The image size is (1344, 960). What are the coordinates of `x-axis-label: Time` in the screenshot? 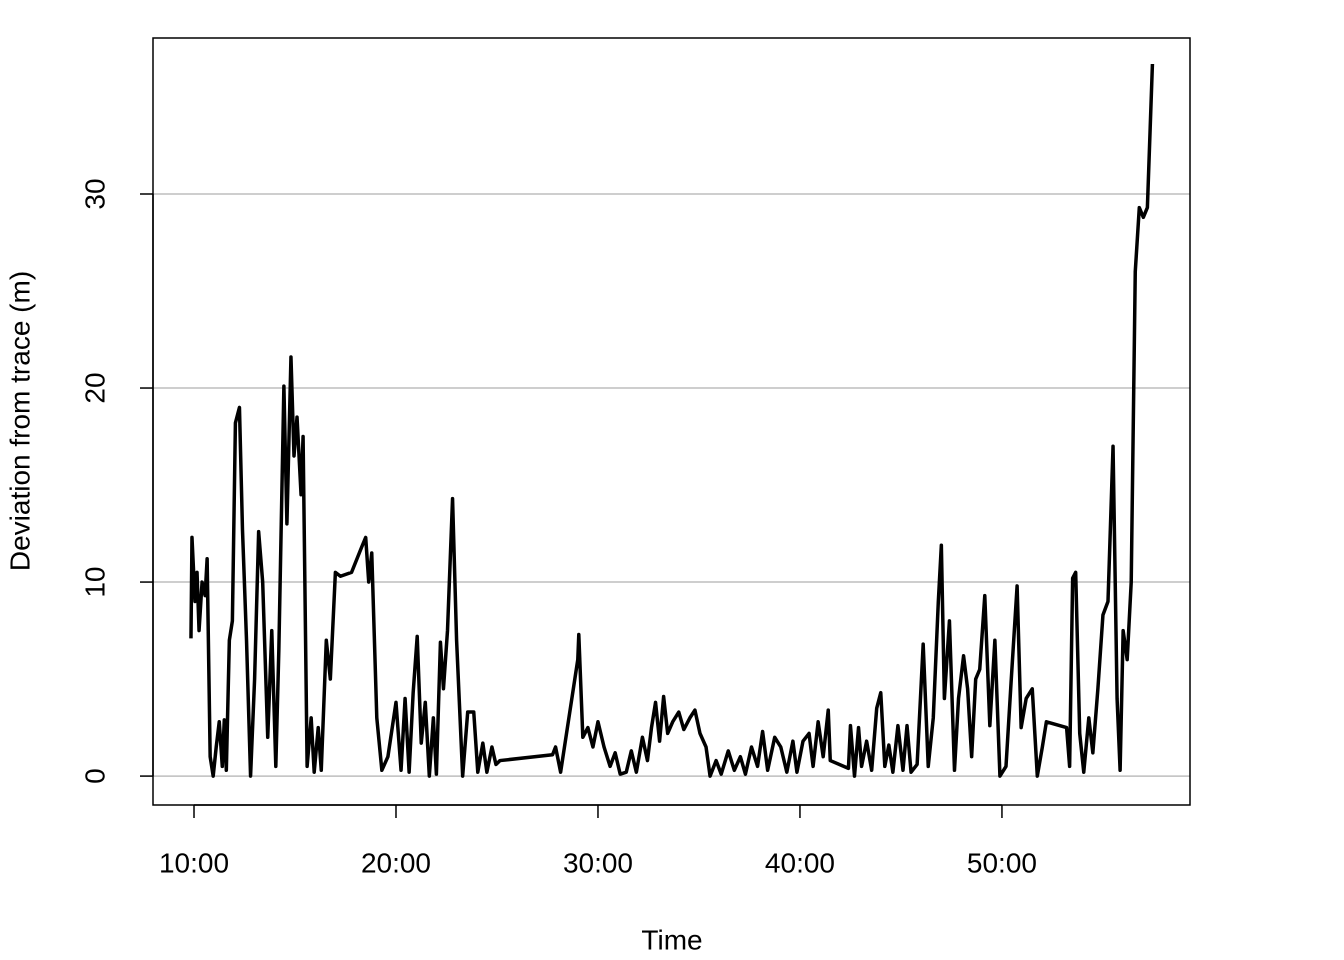 It's located at (671, 939).